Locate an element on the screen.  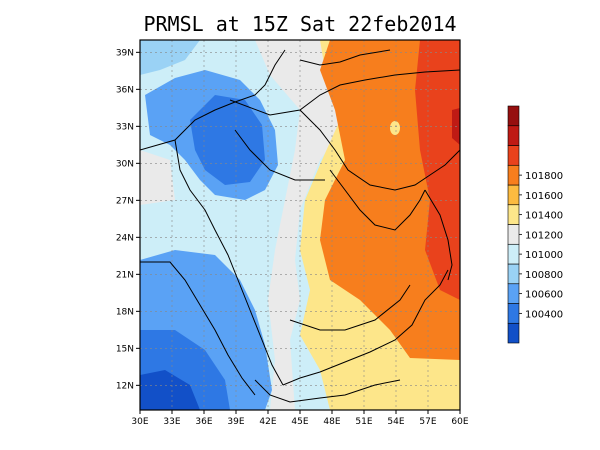
field-west-grey is located at coordinates (157, 177).